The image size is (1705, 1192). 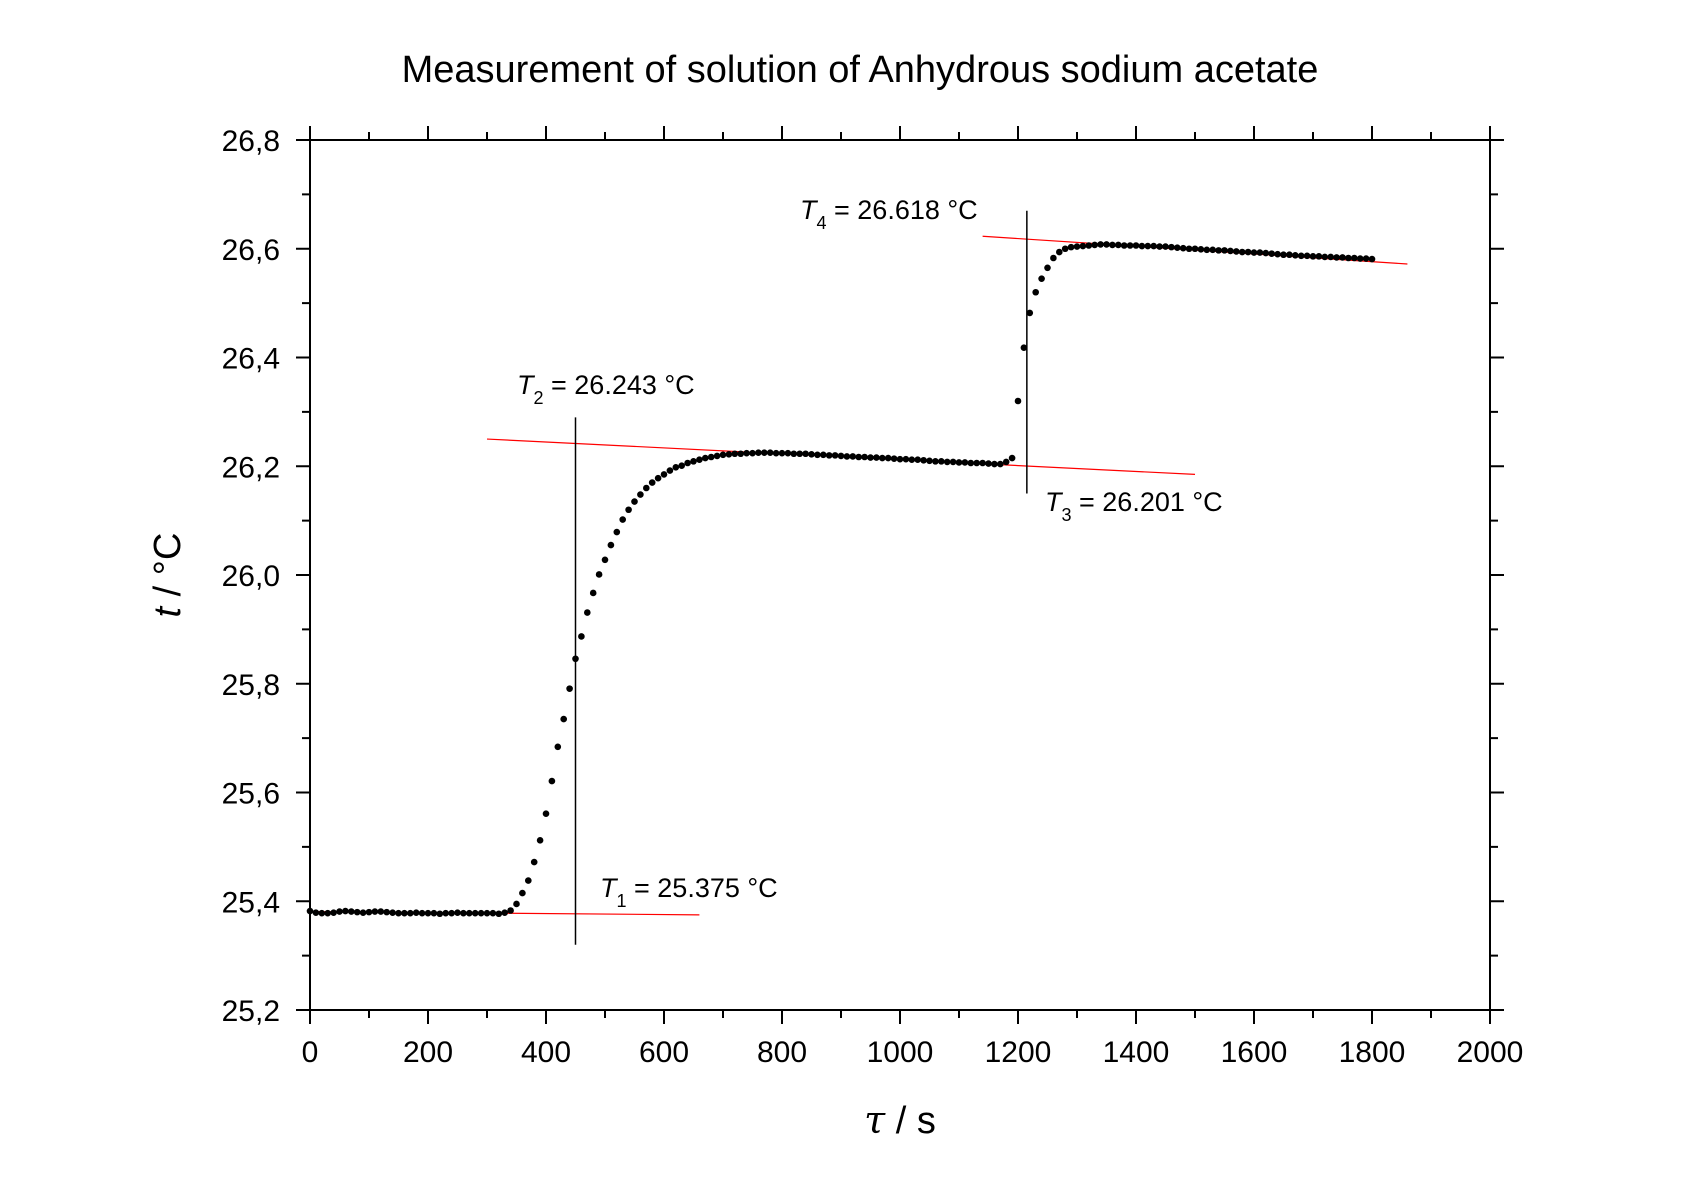 What do you see at coordinates (1054, 502) in the screenshot?
I see `annotation-t3-symbol: T` at bounding box center [1054, 502].